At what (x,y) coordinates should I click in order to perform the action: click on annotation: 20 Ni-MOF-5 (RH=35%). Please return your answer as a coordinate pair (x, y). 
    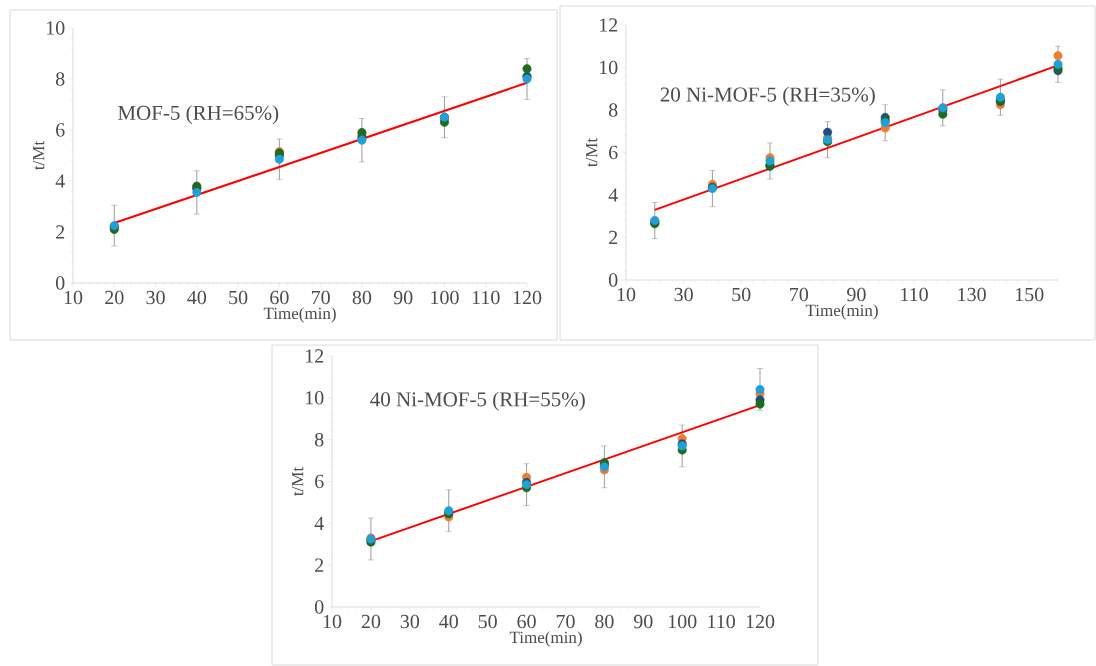
    Looking at the image, I should click on (767, 96).